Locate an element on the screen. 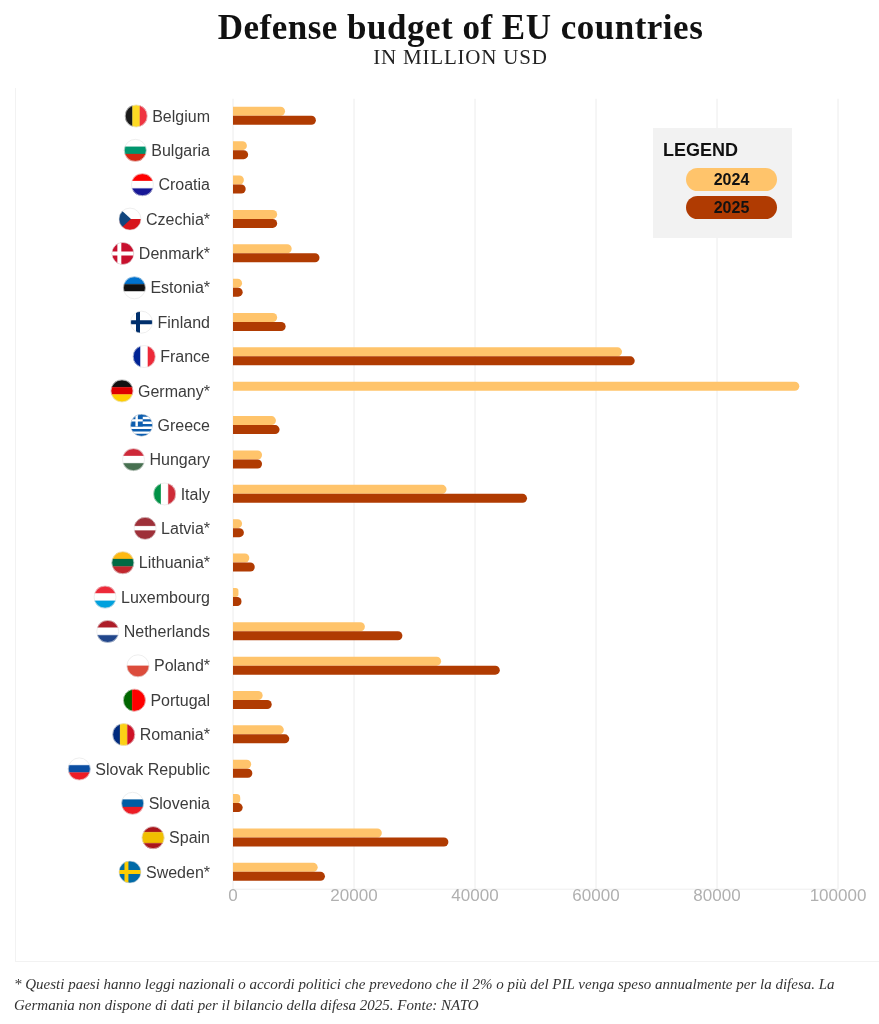  chart-title: Defense budget of EU countries is located at coordinates (460, 27).